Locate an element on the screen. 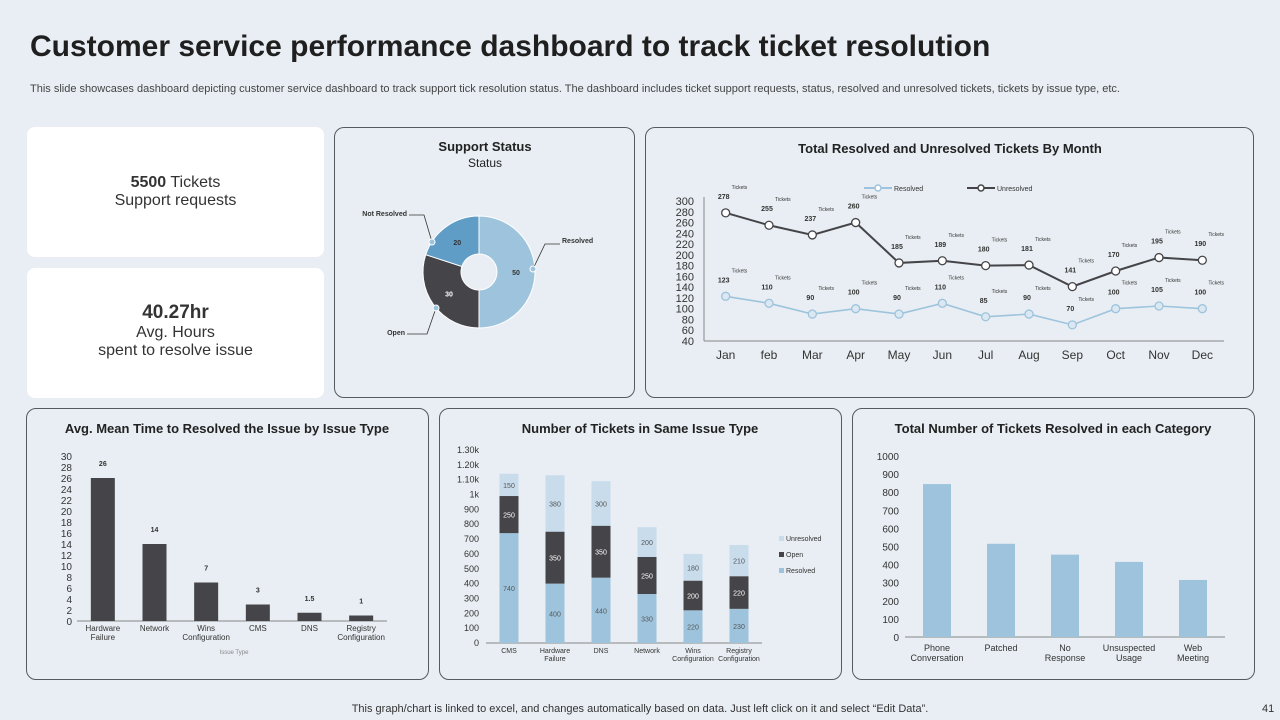 This screenshot has height=720, width=1280. y-tick-label: 8 is located at coordinates (69, 578).